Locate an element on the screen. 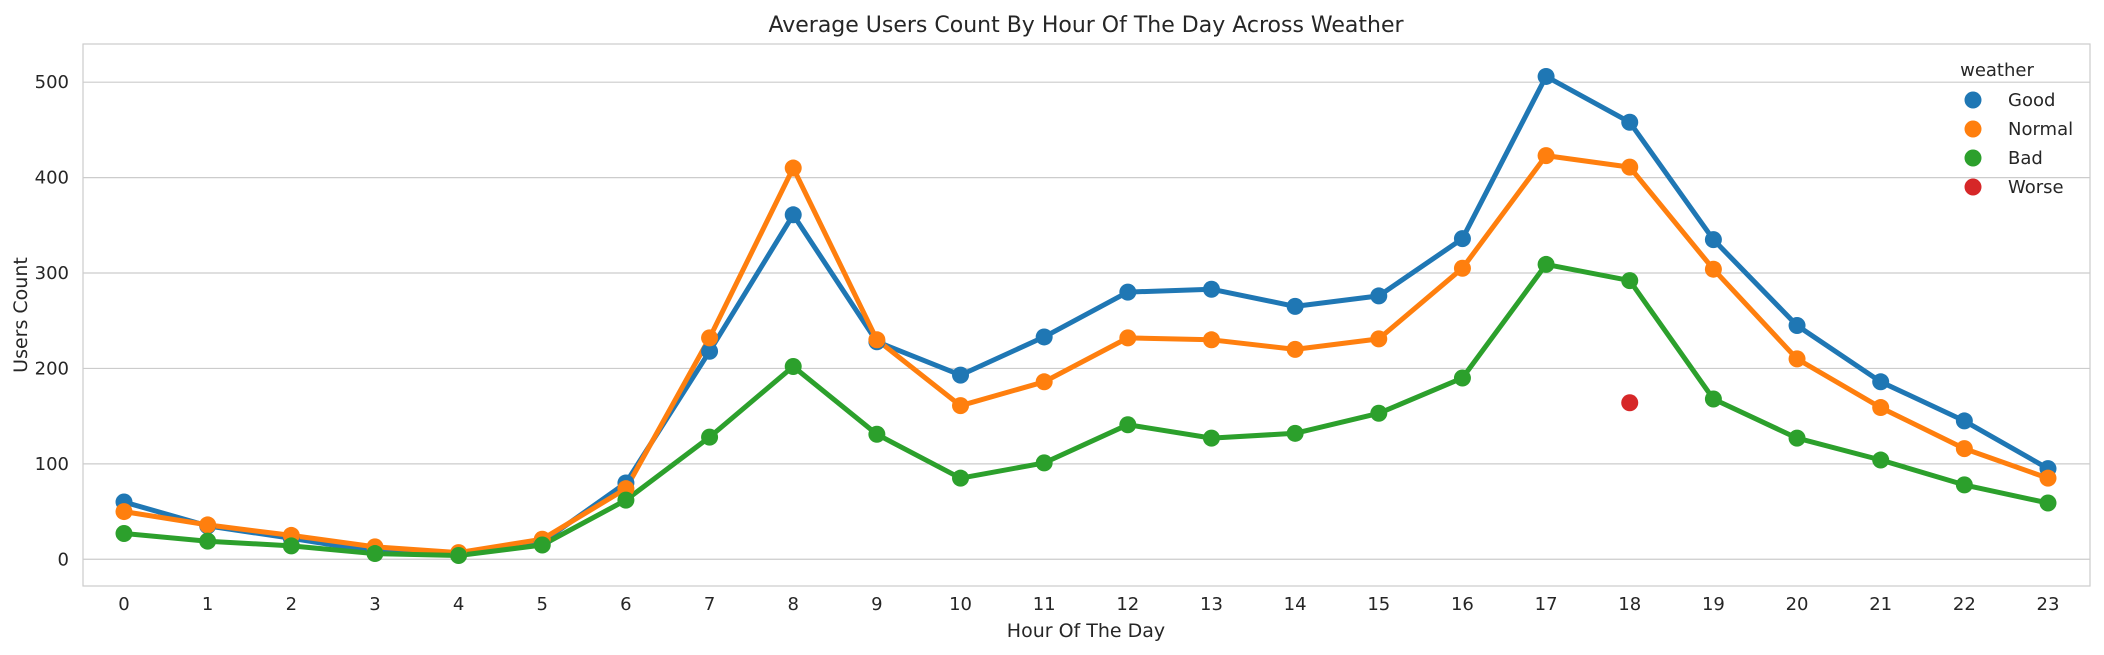  legend: weather Good Normal Bad Worse is located at coordinates (2016, 129).